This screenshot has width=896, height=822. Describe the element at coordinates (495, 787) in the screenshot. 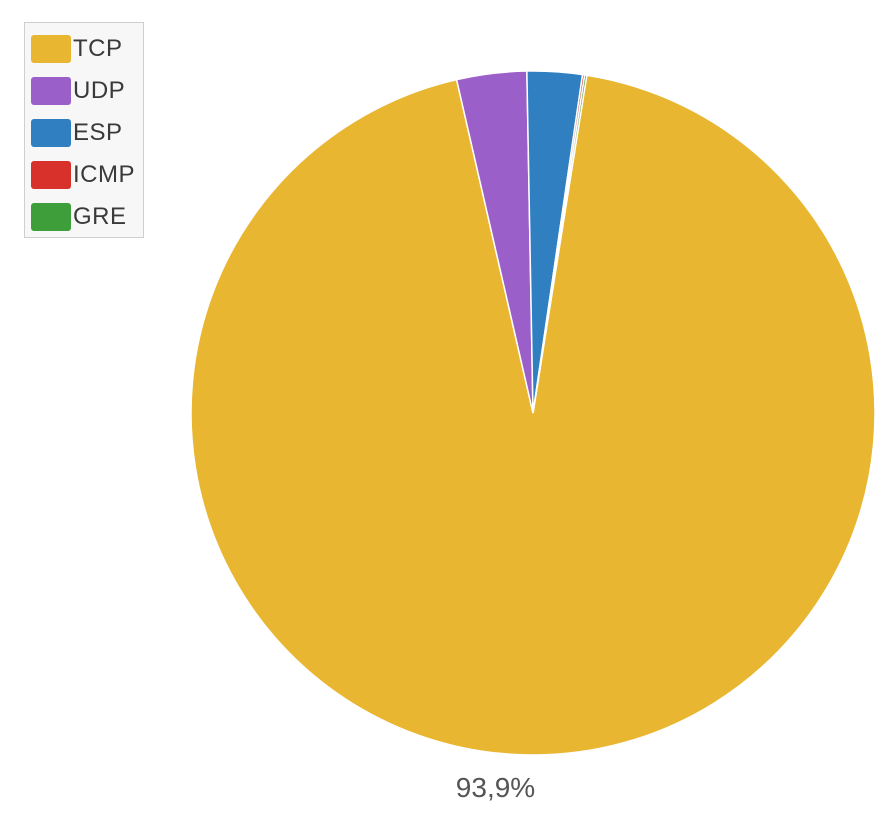

I see `data-label-tcp: 93,9%` at that location.